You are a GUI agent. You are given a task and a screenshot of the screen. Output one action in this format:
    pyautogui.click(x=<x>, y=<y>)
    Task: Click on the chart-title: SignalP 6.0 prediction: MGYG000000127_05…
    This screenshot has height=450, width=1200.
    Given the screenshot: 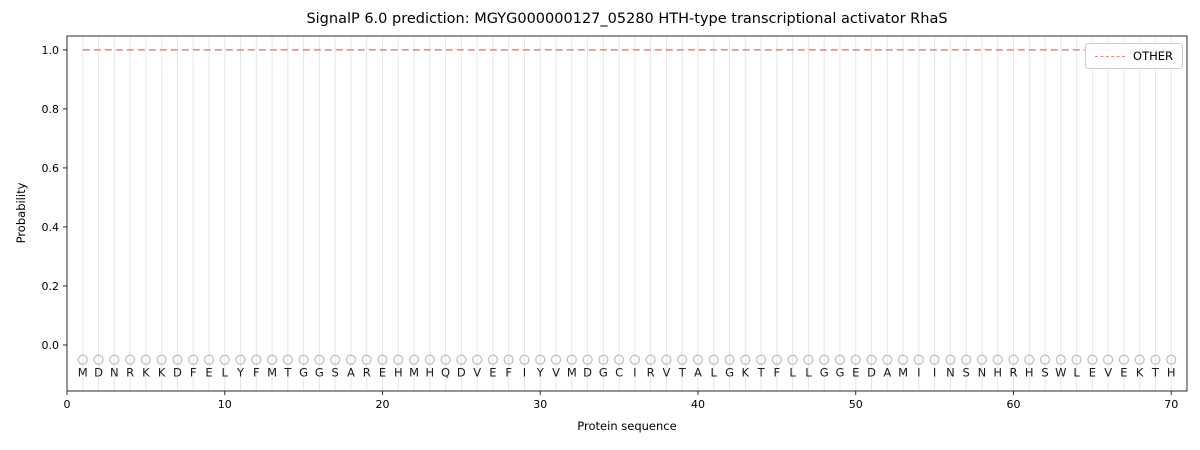 What is the action you would take?
    pyautogui.click(x=627, y=19)
    